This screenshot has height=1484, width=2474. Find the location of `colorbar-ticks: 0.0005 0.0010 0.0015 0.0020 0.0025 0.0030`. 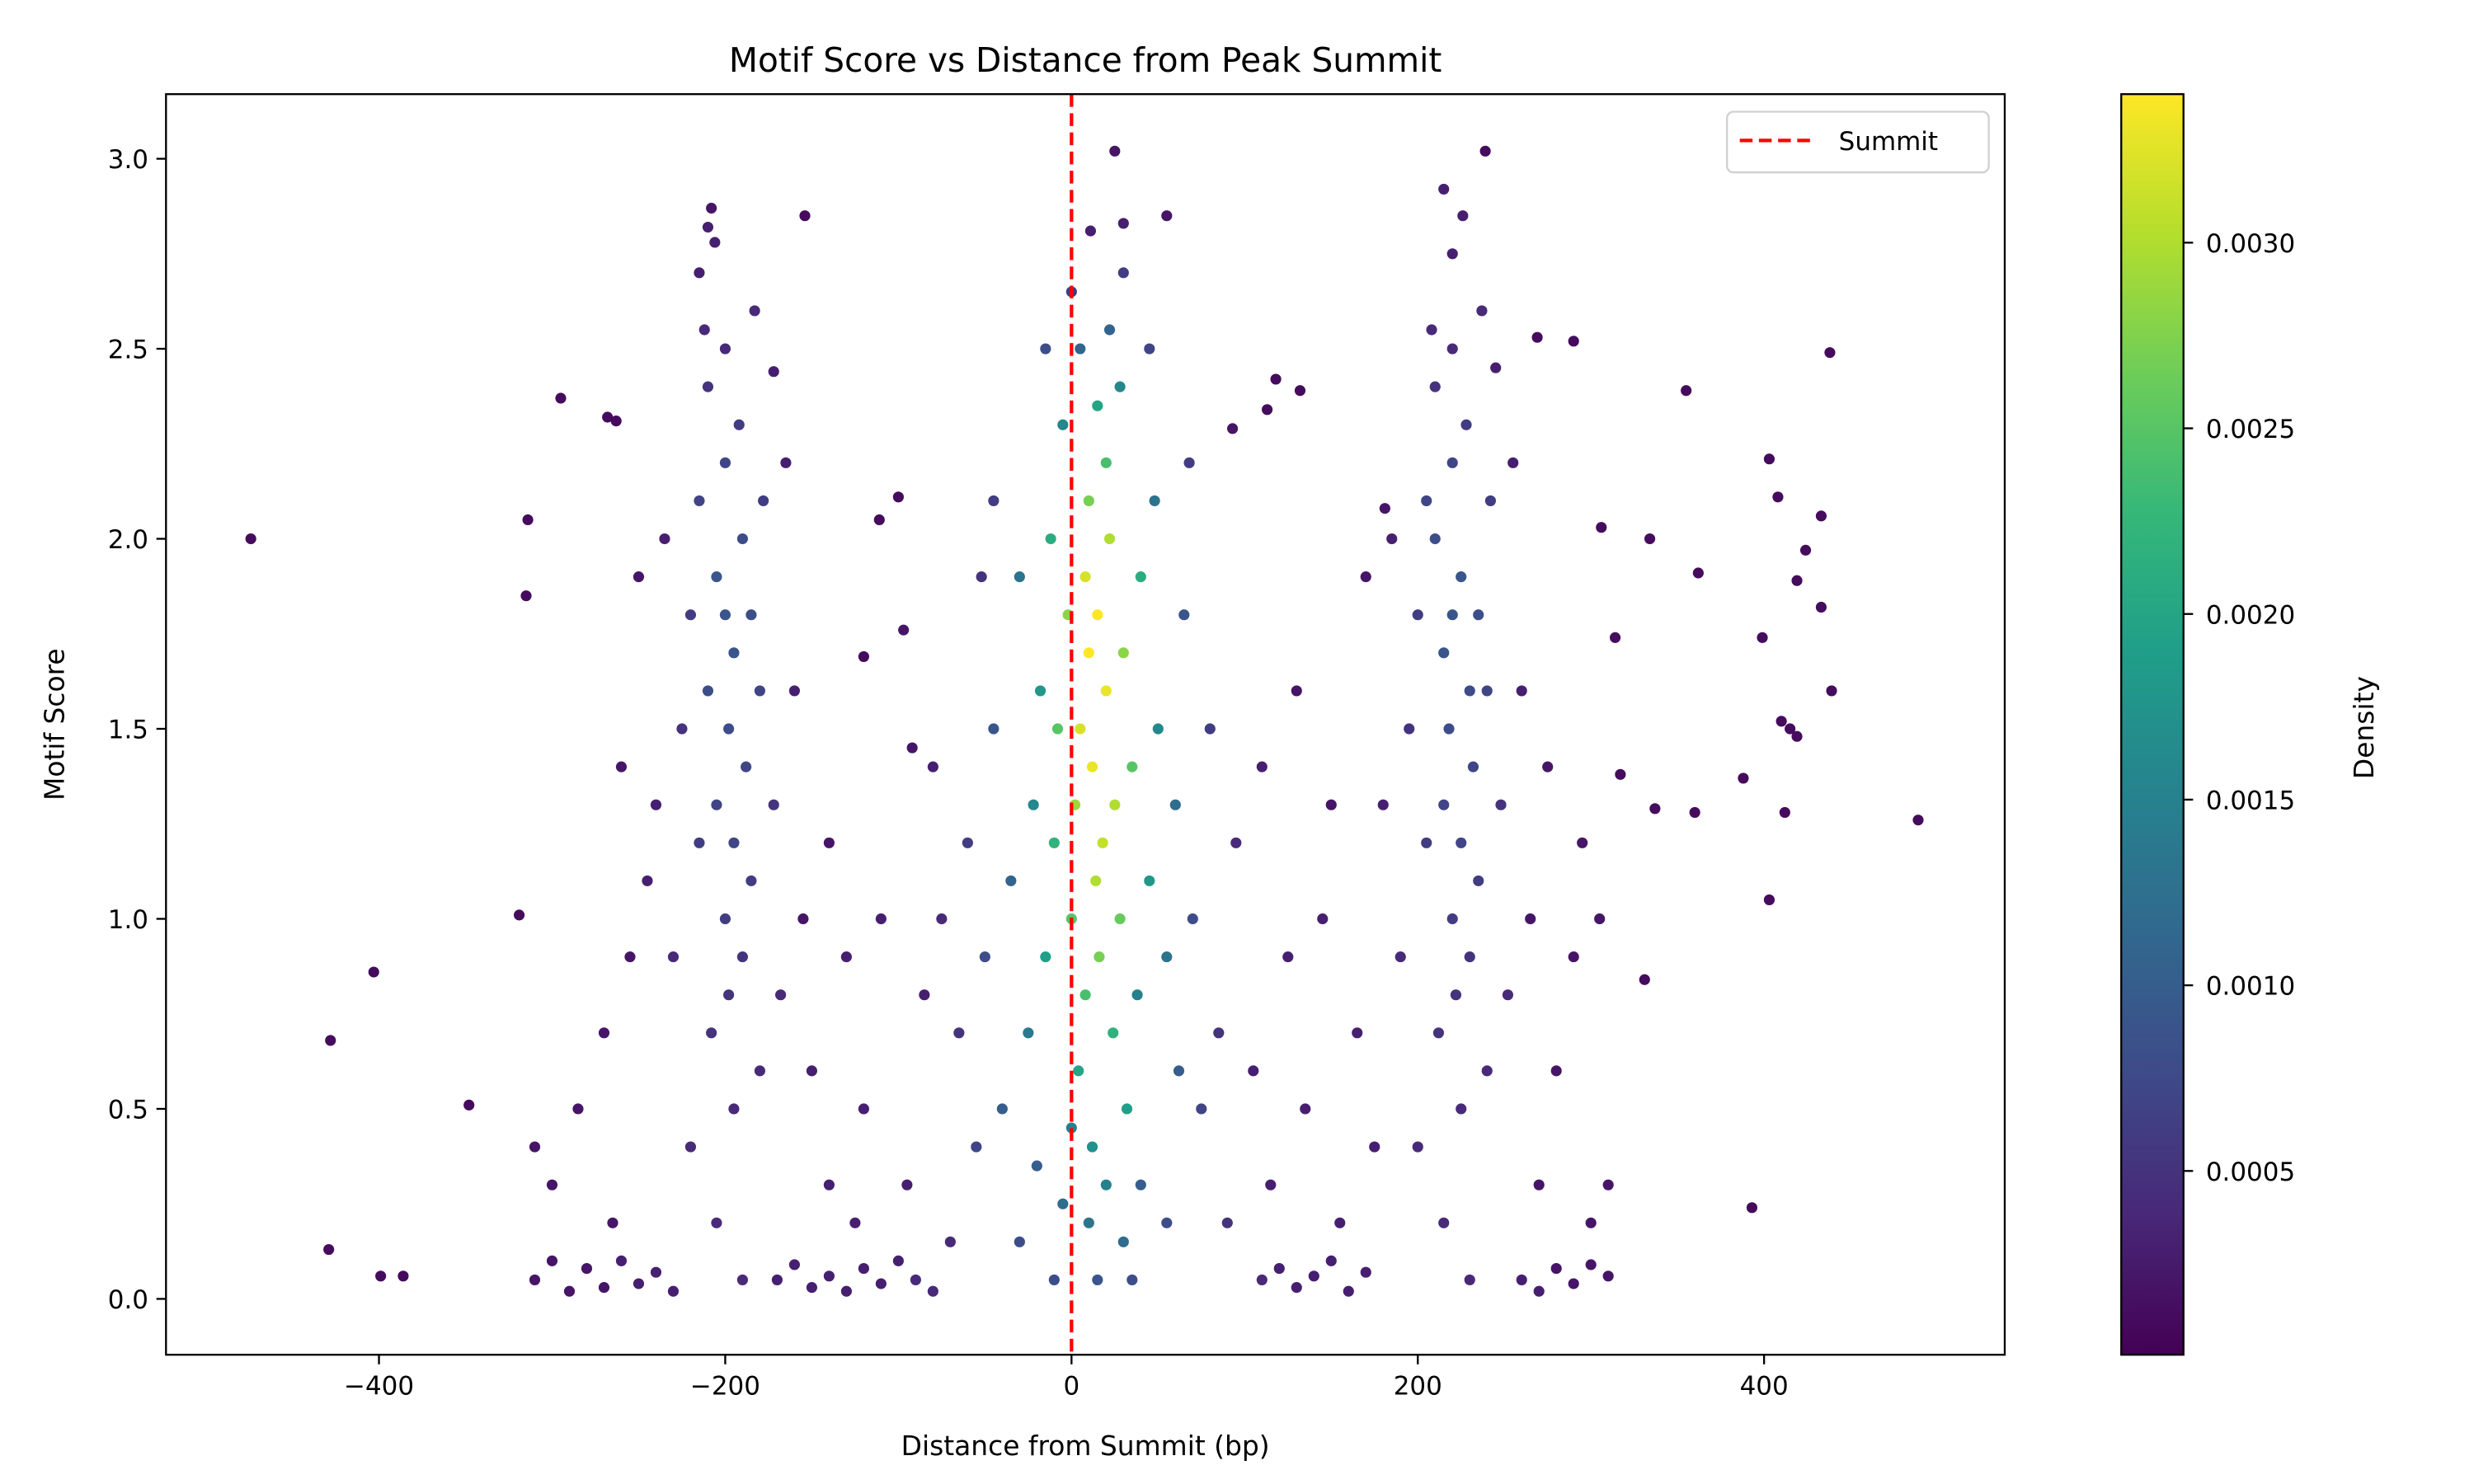

colorbar-ticks: 0.0005 0.0010 0.0015 0.0020 0.0025 0.0030 is located at coordinates (2239, 708).